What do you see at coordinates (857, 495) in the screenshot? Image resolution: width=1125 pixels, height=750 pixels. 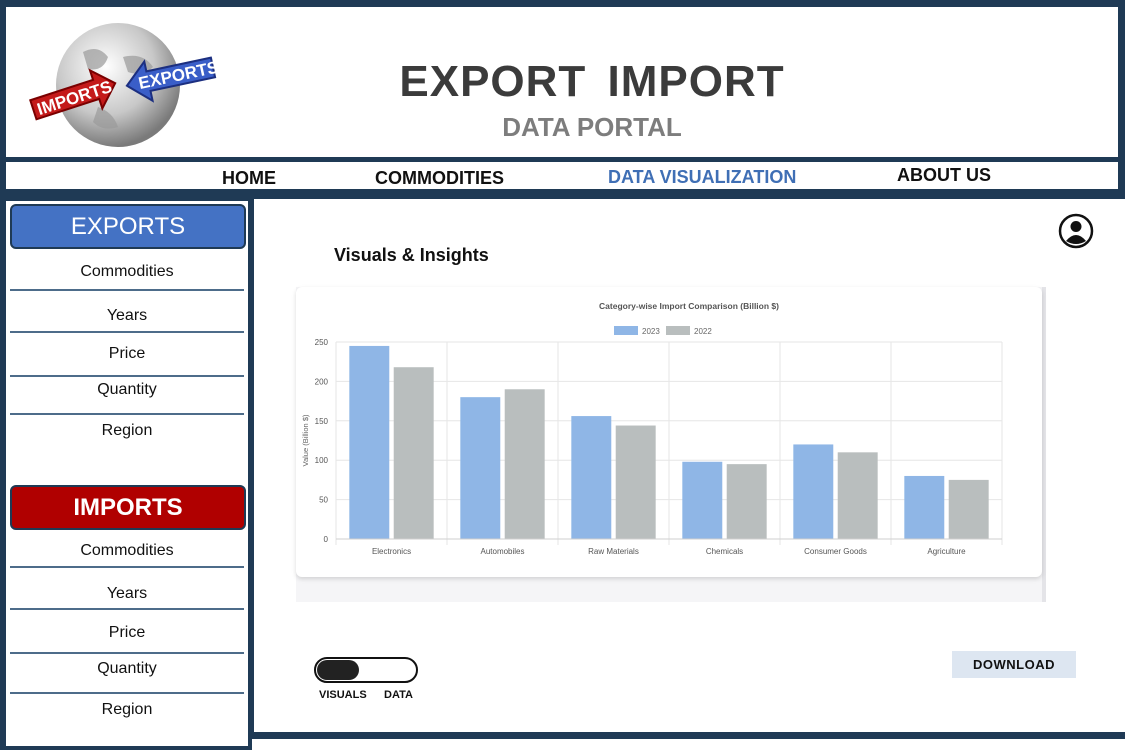 I see `bar-2022-consumer-goods` at bounding box center [857, 495].